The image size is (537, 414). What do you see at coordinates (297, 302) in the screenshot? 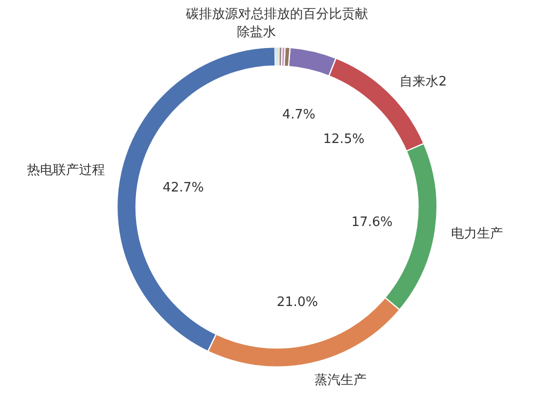
I see `data-label: 21.0%` at bounding box center [297, 302].